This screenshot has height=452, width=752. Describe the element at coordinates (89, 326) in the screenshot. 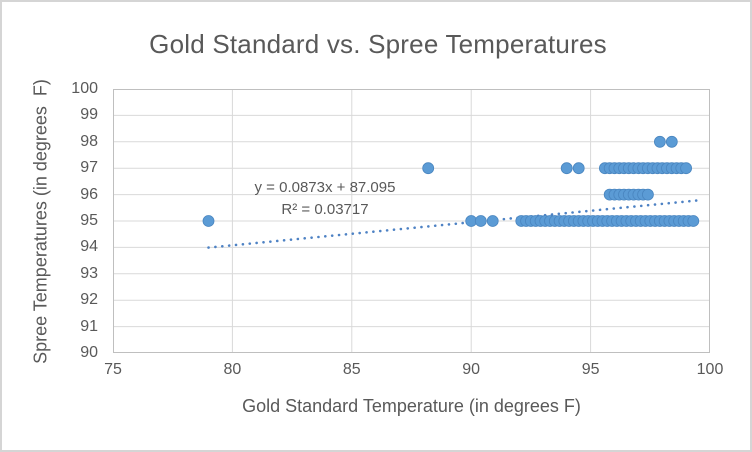

I see `y-tick-label: 91` at that location.